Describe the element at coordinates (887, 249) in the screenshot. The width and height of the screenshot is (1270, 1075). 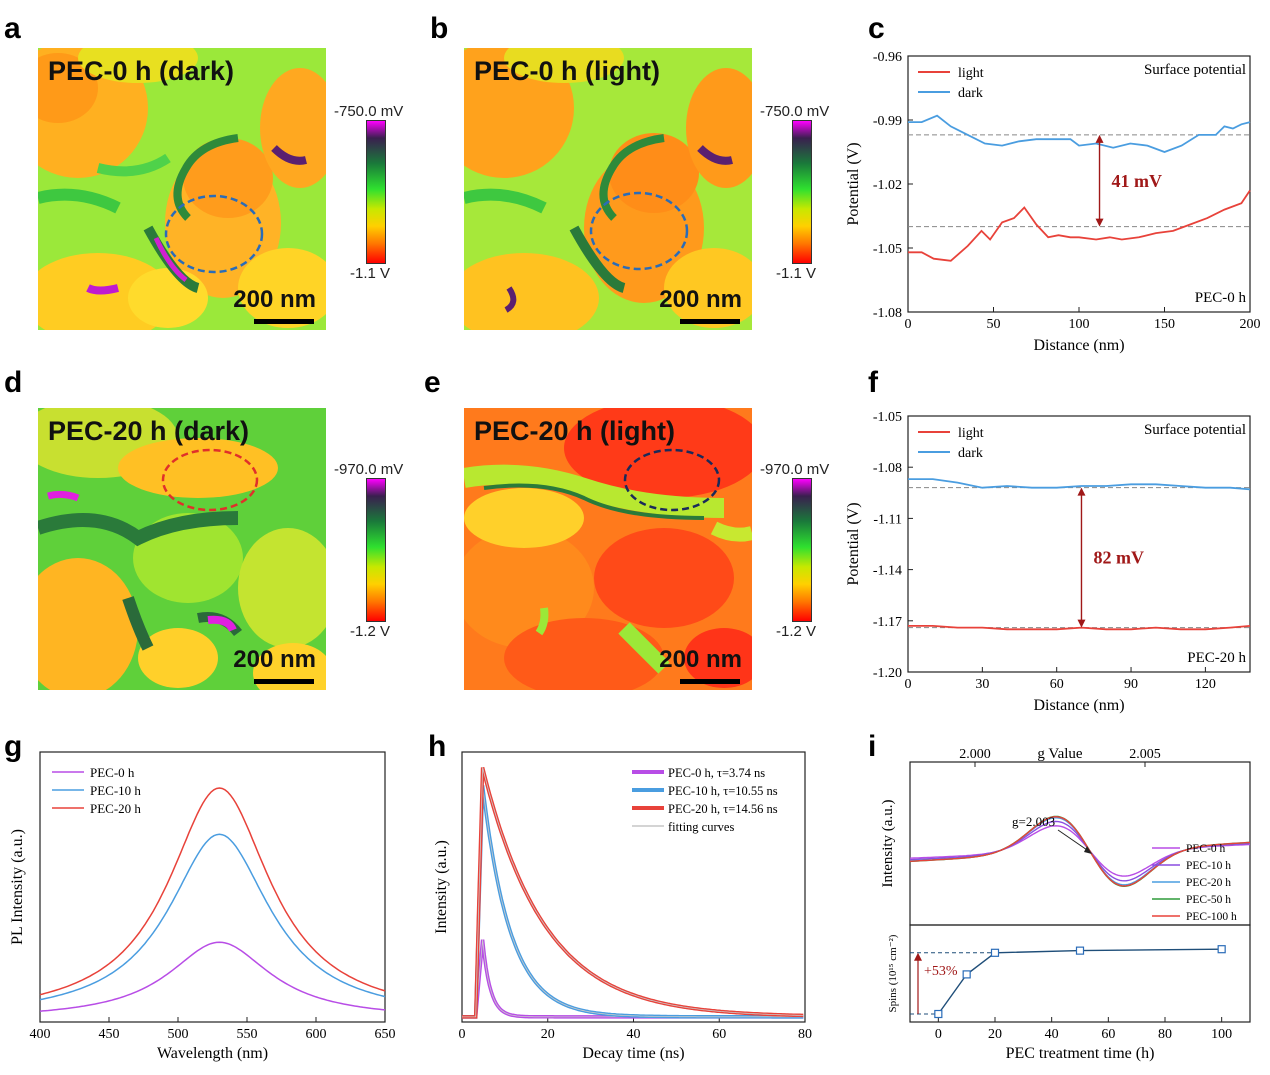
I see `y-tick-label: -1.05` at that location.